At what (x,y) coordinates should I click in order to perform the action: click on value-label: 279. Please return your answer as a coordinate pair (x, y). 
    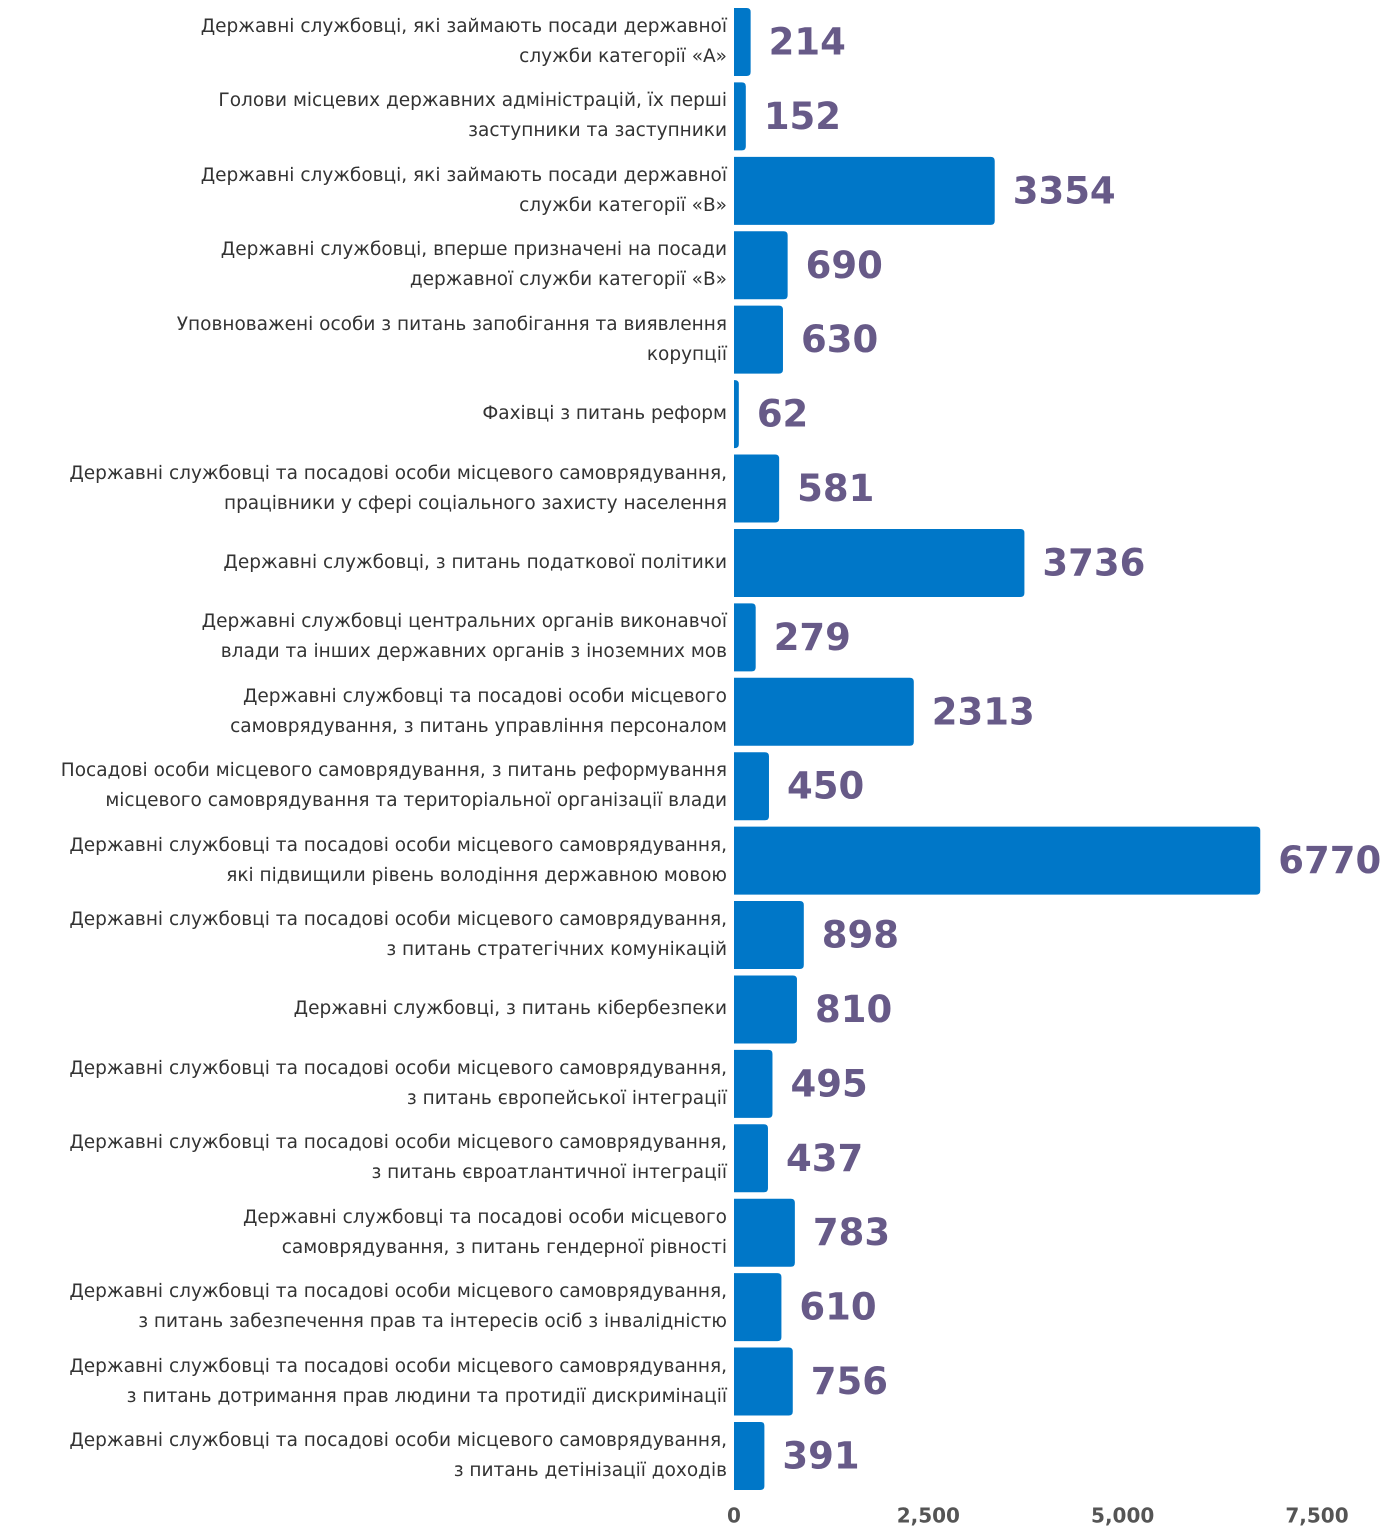
    Looking at the image, I should click on (812, 637).